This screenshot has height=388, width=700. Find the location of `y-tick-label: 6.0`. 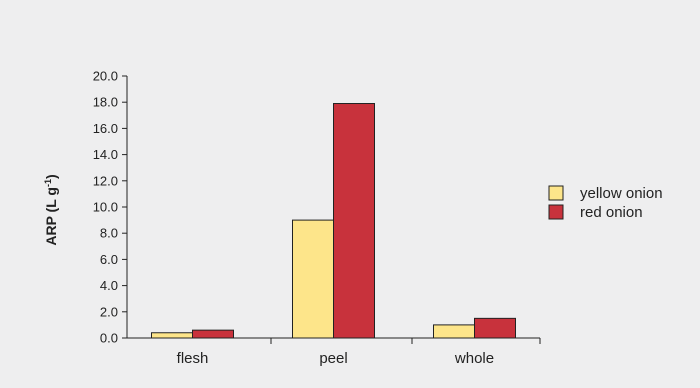

y-tick-label: 6.0 is located at coordinates (109, 259).